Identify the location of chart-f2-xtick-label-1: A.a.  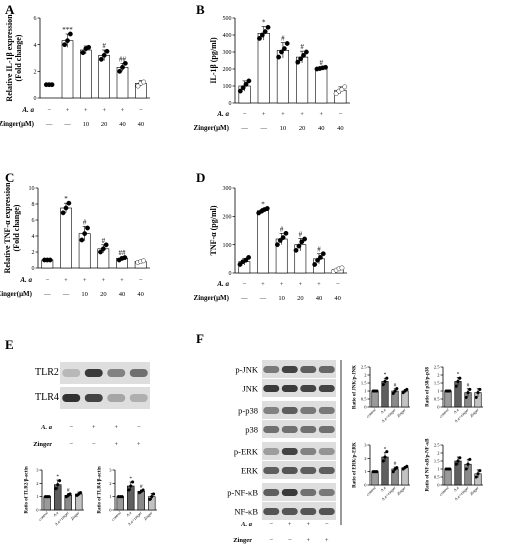
(456, 411).